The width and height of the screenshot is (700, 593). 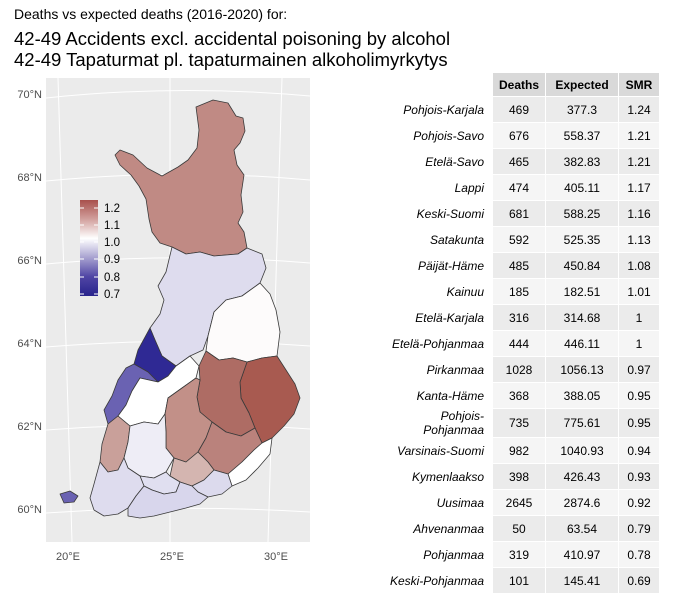 I want to click on table-row: Pohjois-Pohjanmaa 735 775.61 0.95, so click(x=519, y=422).